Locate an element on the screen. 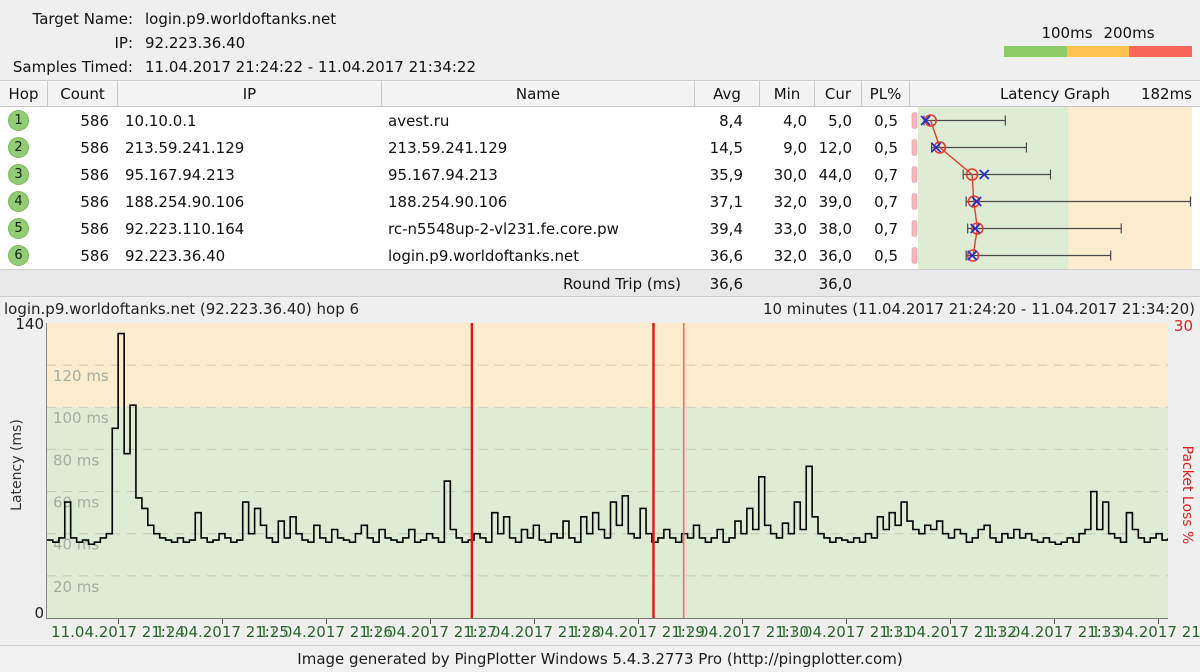  avg-cell: 8,4 is located at coordinates (731, 120).